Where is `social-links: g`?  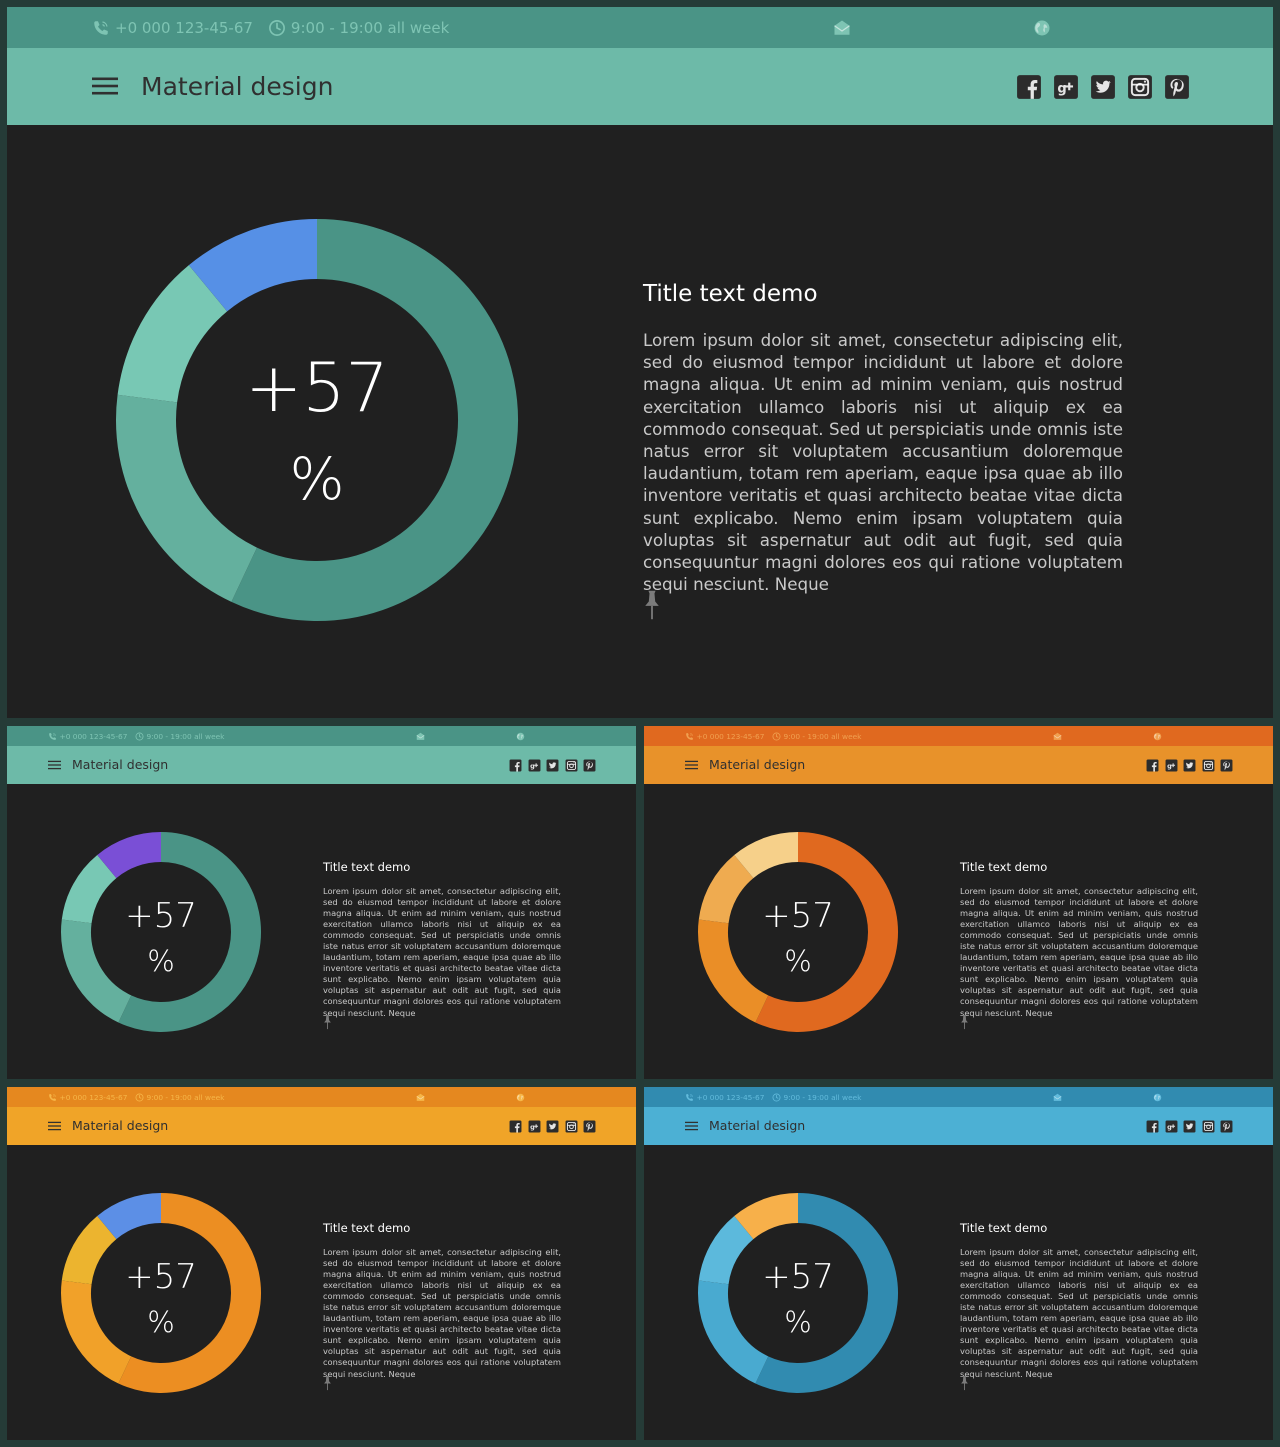
social-links: g is located at coordinates (552, 765).